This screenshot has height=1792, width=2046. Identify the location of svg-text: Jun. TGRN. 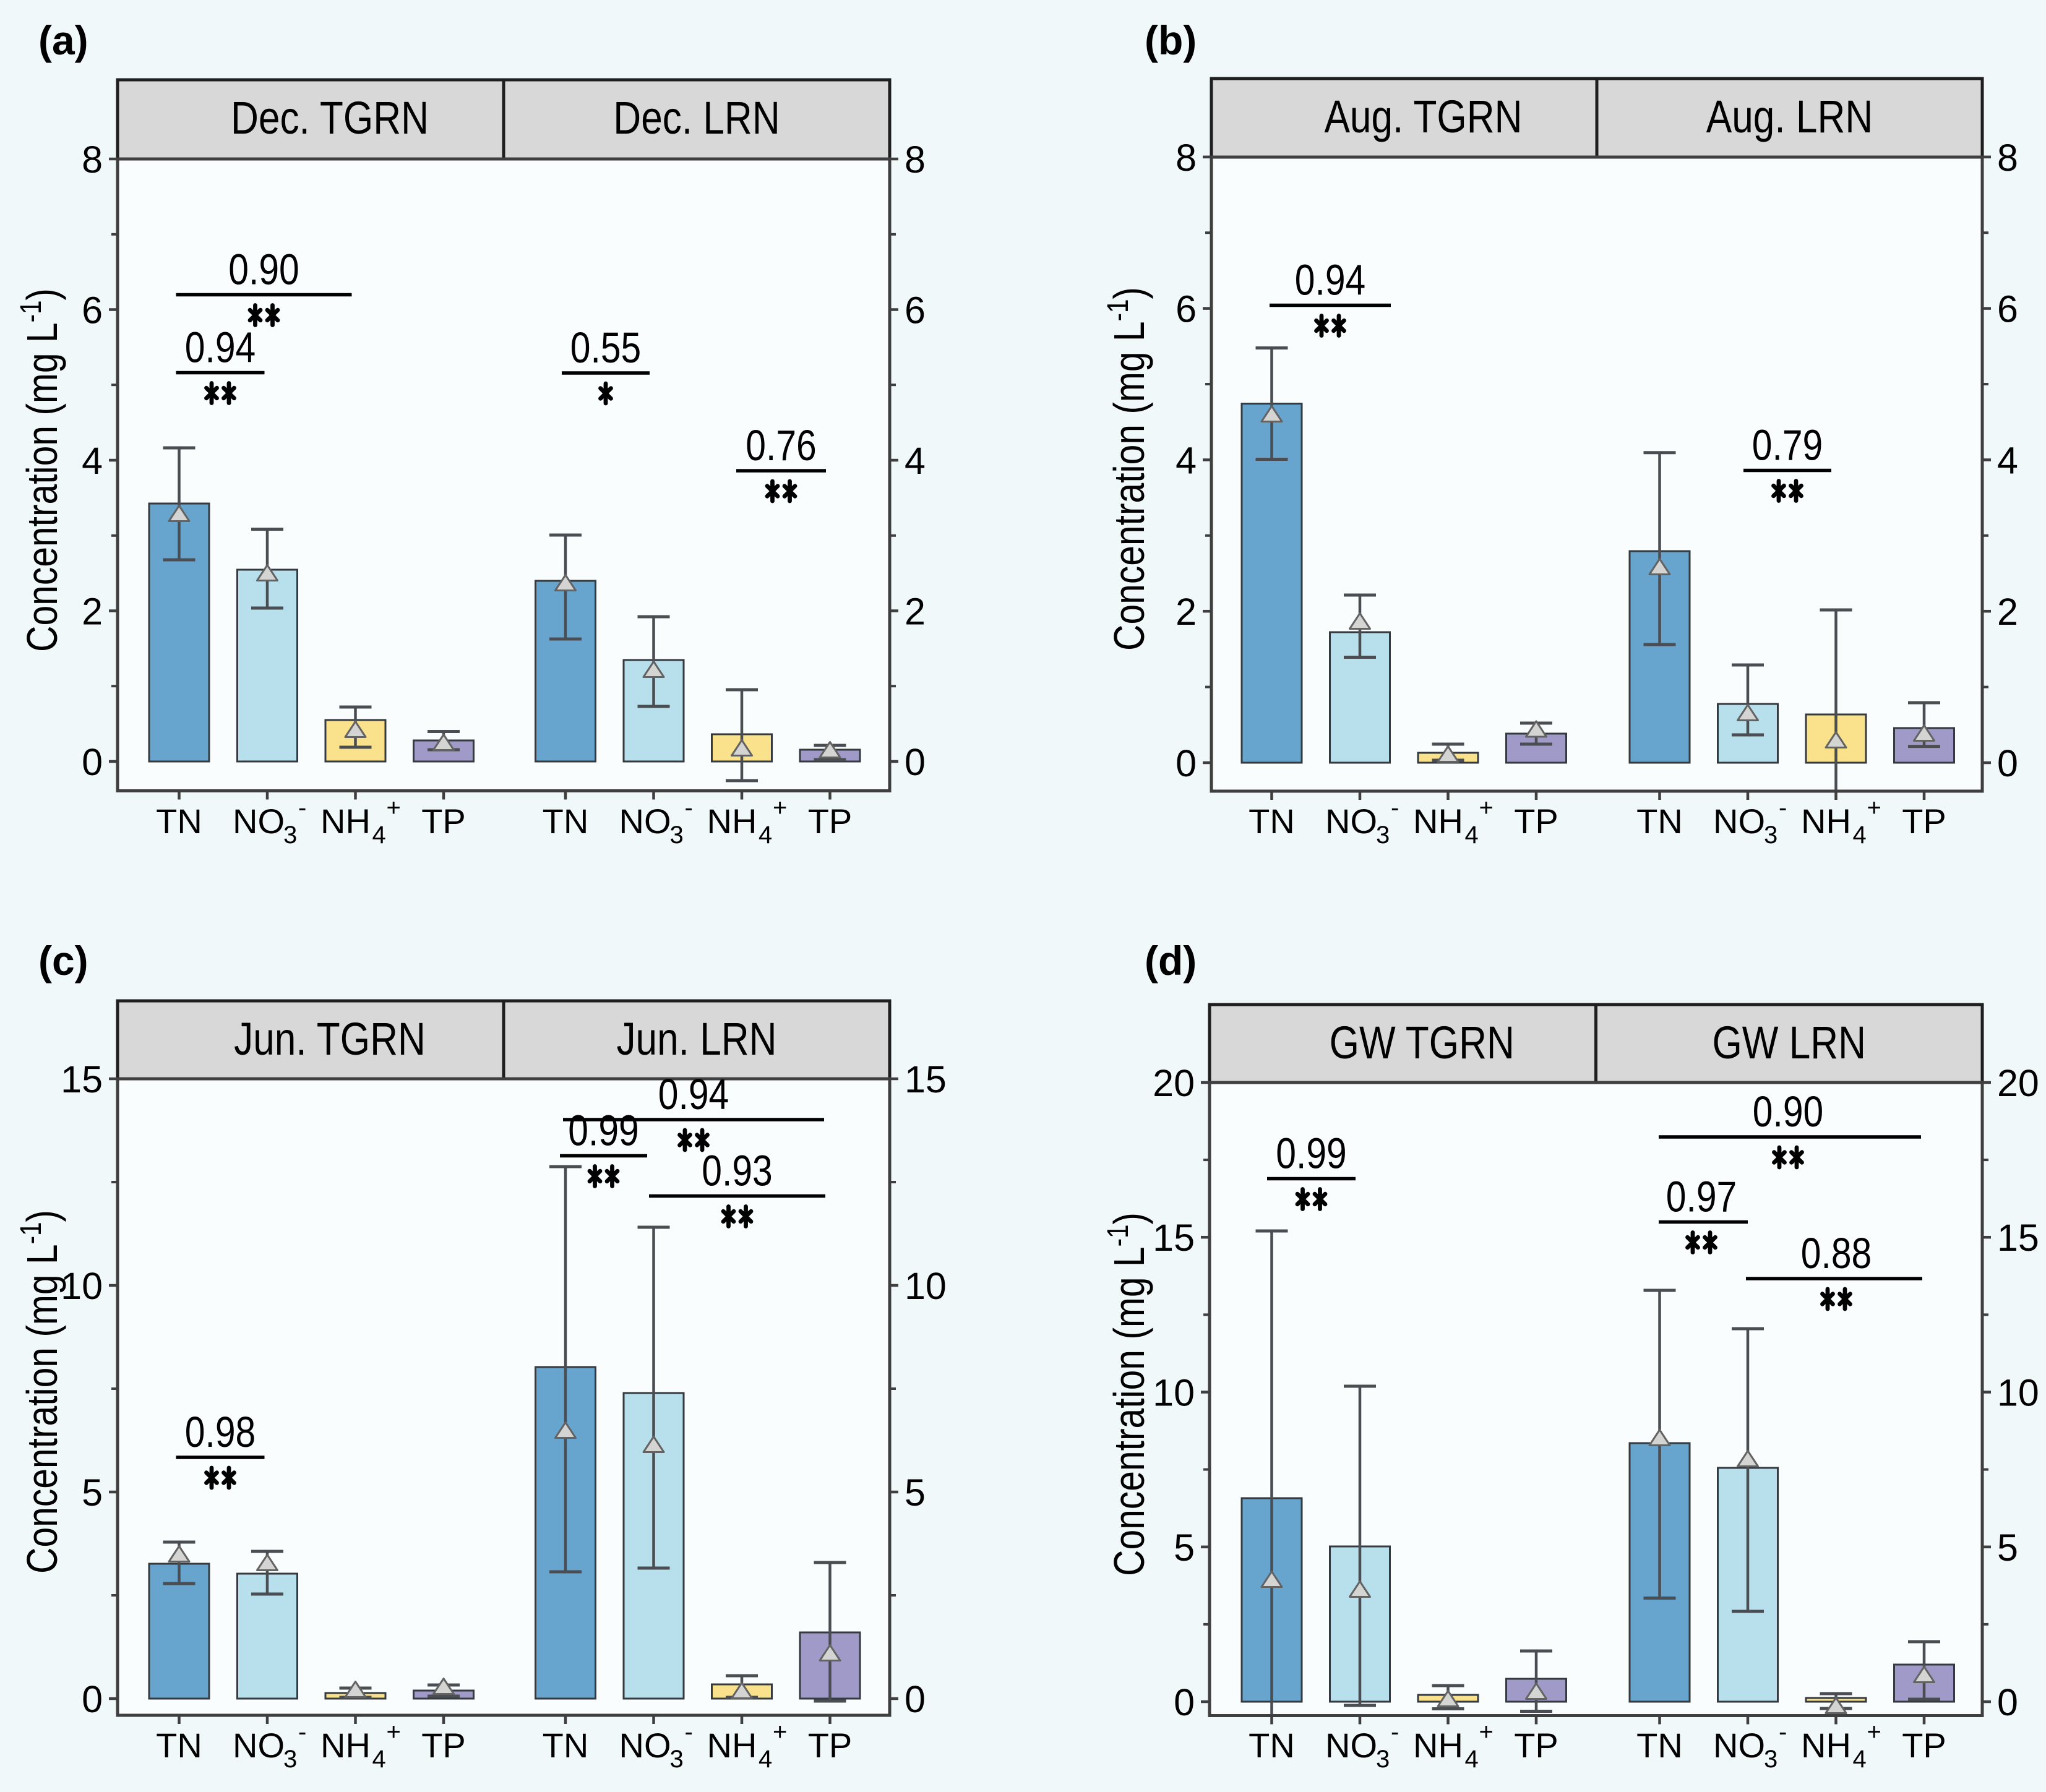
(330, 1039).